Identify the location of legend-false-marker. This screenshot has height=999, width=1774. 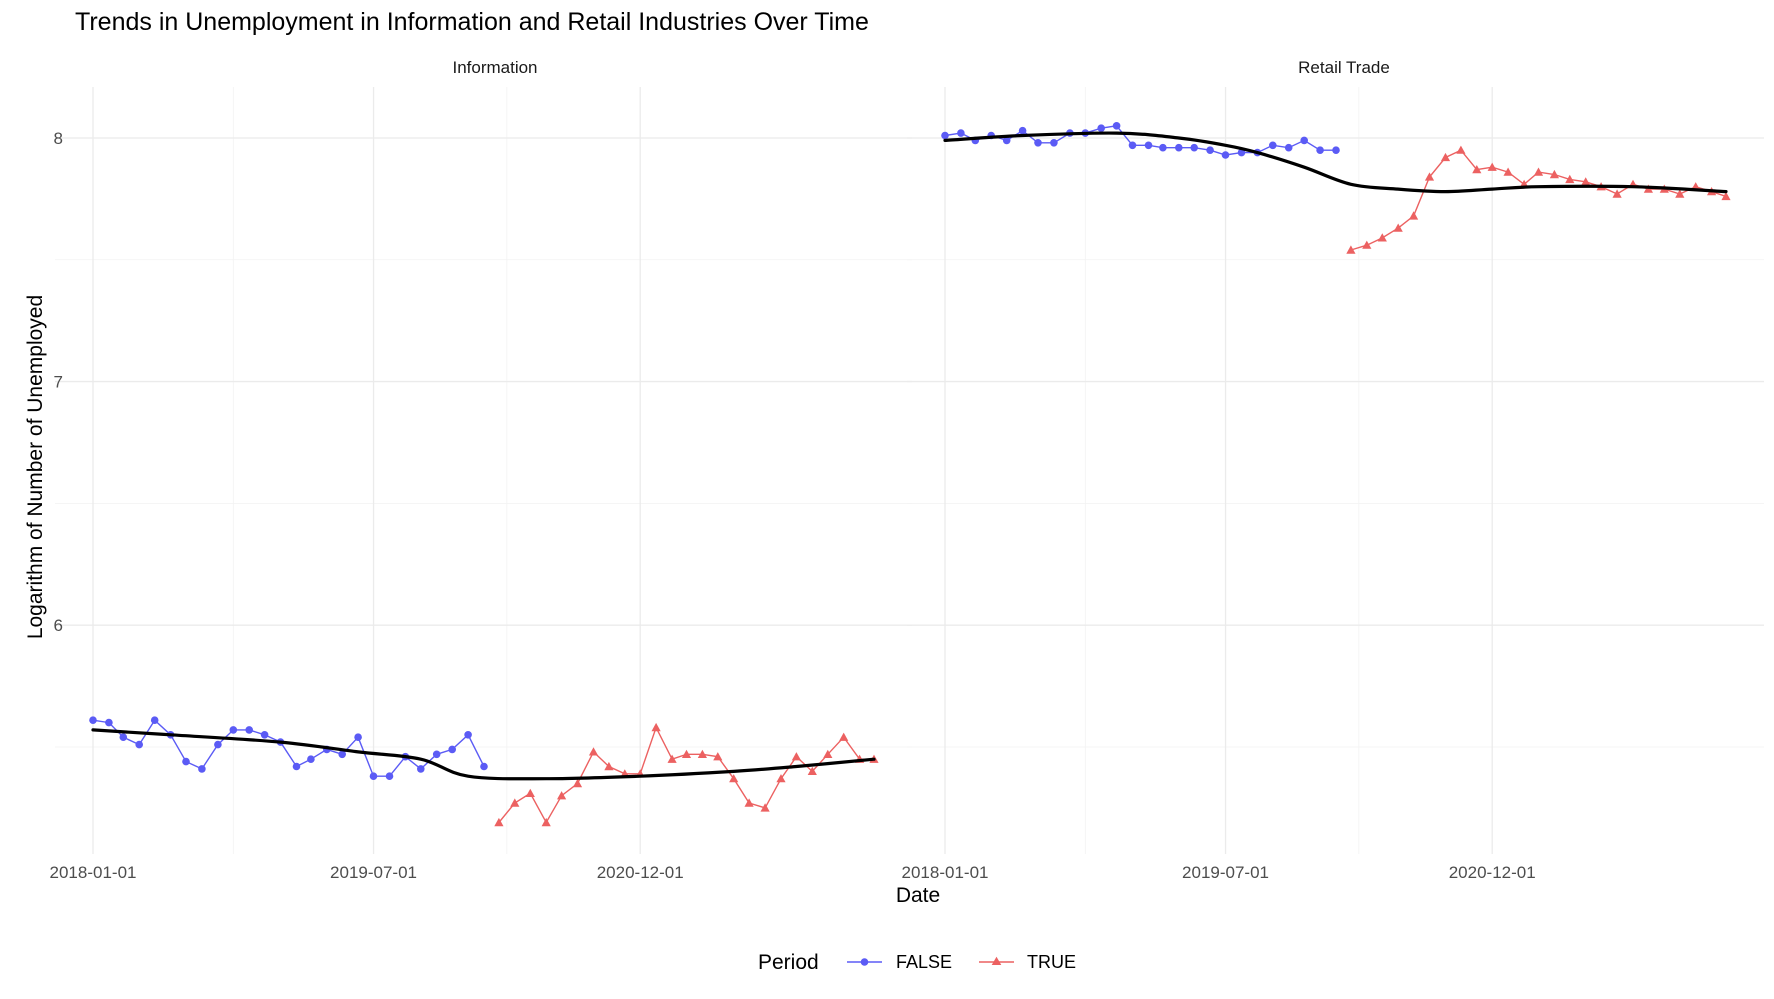
(864, 962).